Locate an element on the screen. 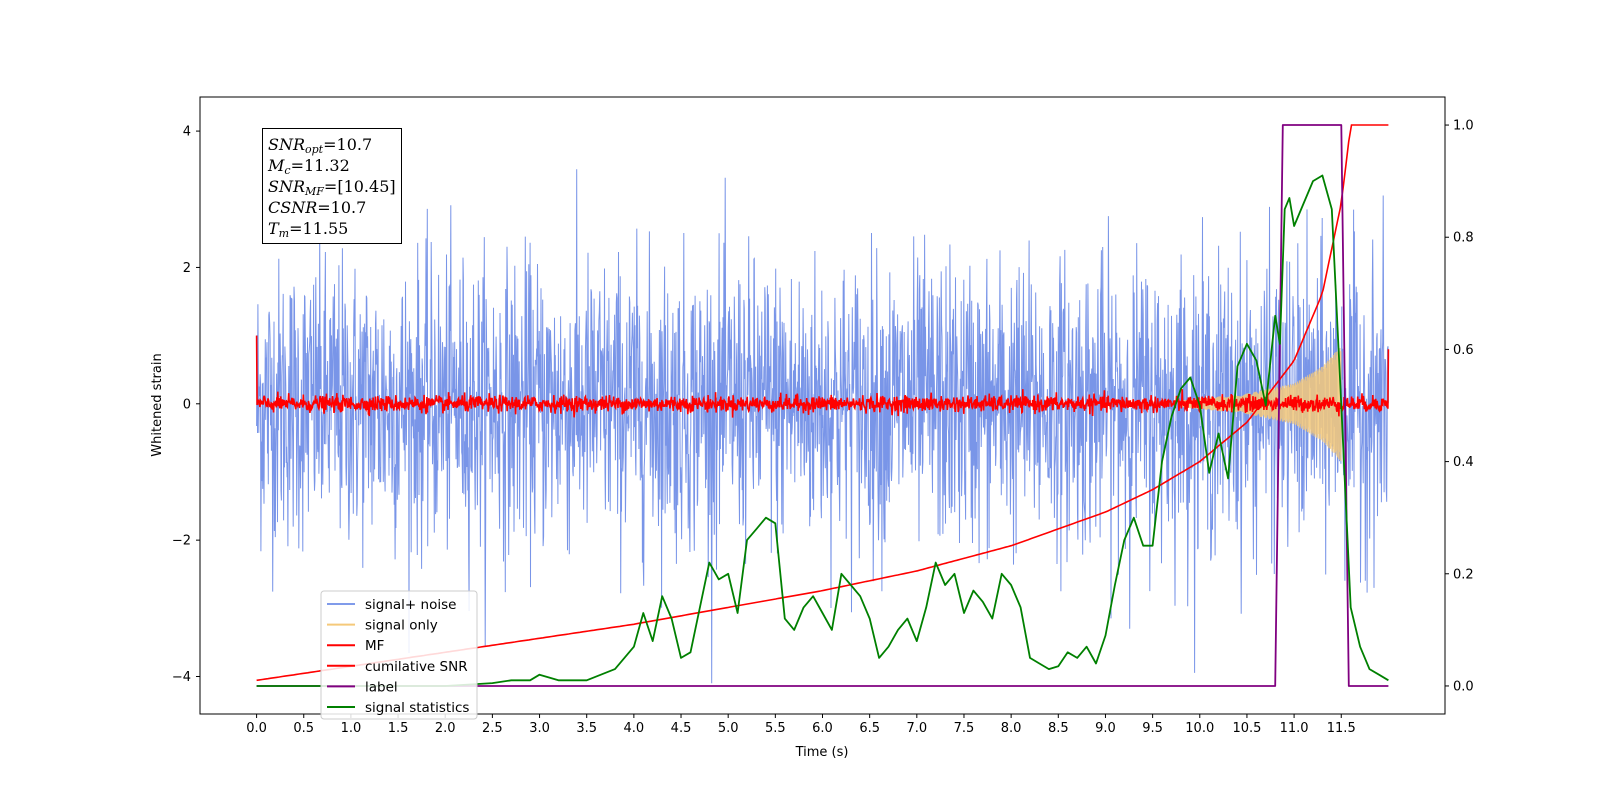  legend-item: signal only is located at coordinates (382, 626).